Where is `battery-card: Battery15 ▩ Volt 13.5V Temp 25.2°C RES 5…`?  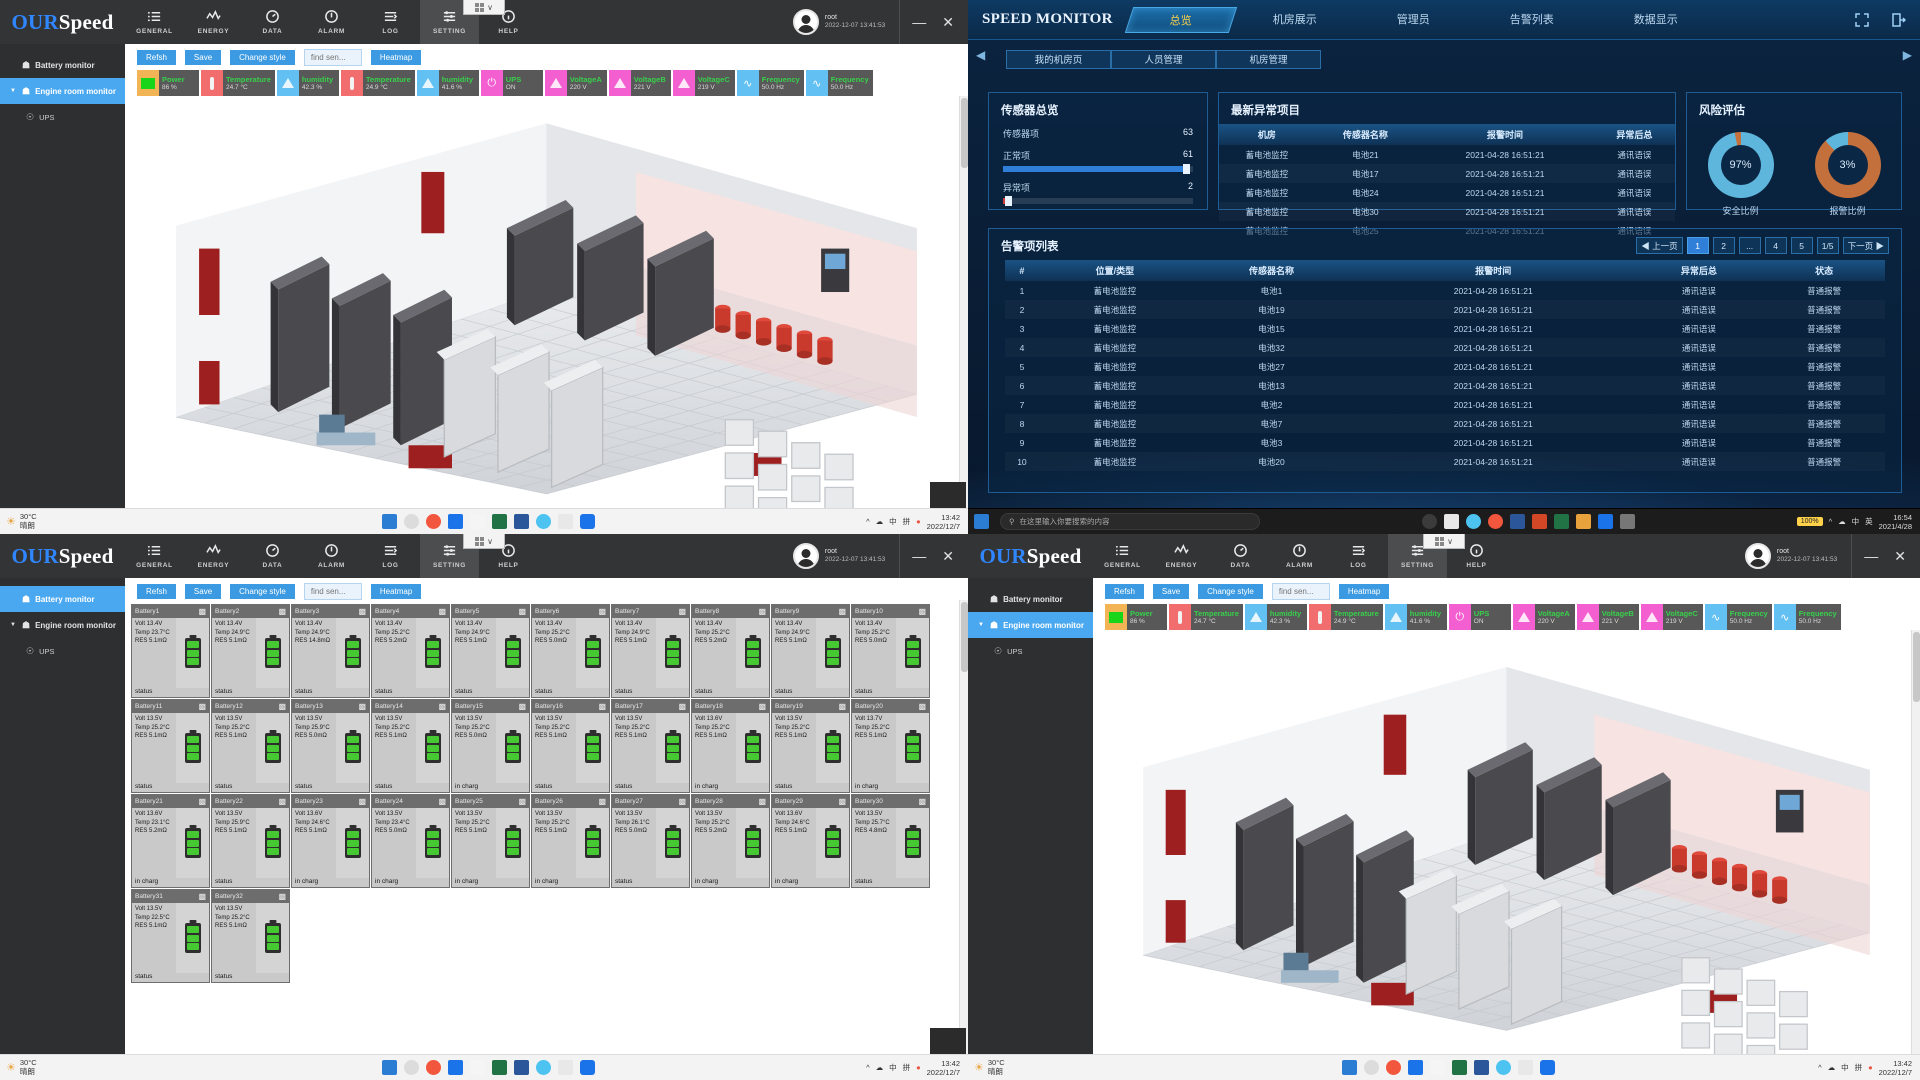 battery-card: Battery15 ▩ Volt 13.5V Temp 25.2°C RES 5… is located at coordinates (490, 746).